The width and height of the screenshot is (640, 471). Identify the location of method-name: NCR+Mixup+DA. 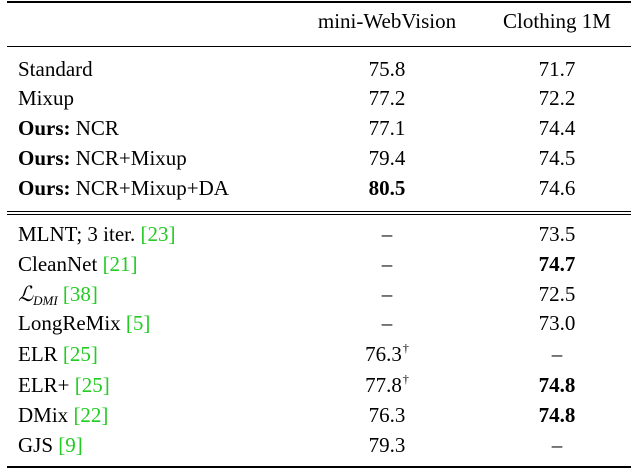
(149, 188).